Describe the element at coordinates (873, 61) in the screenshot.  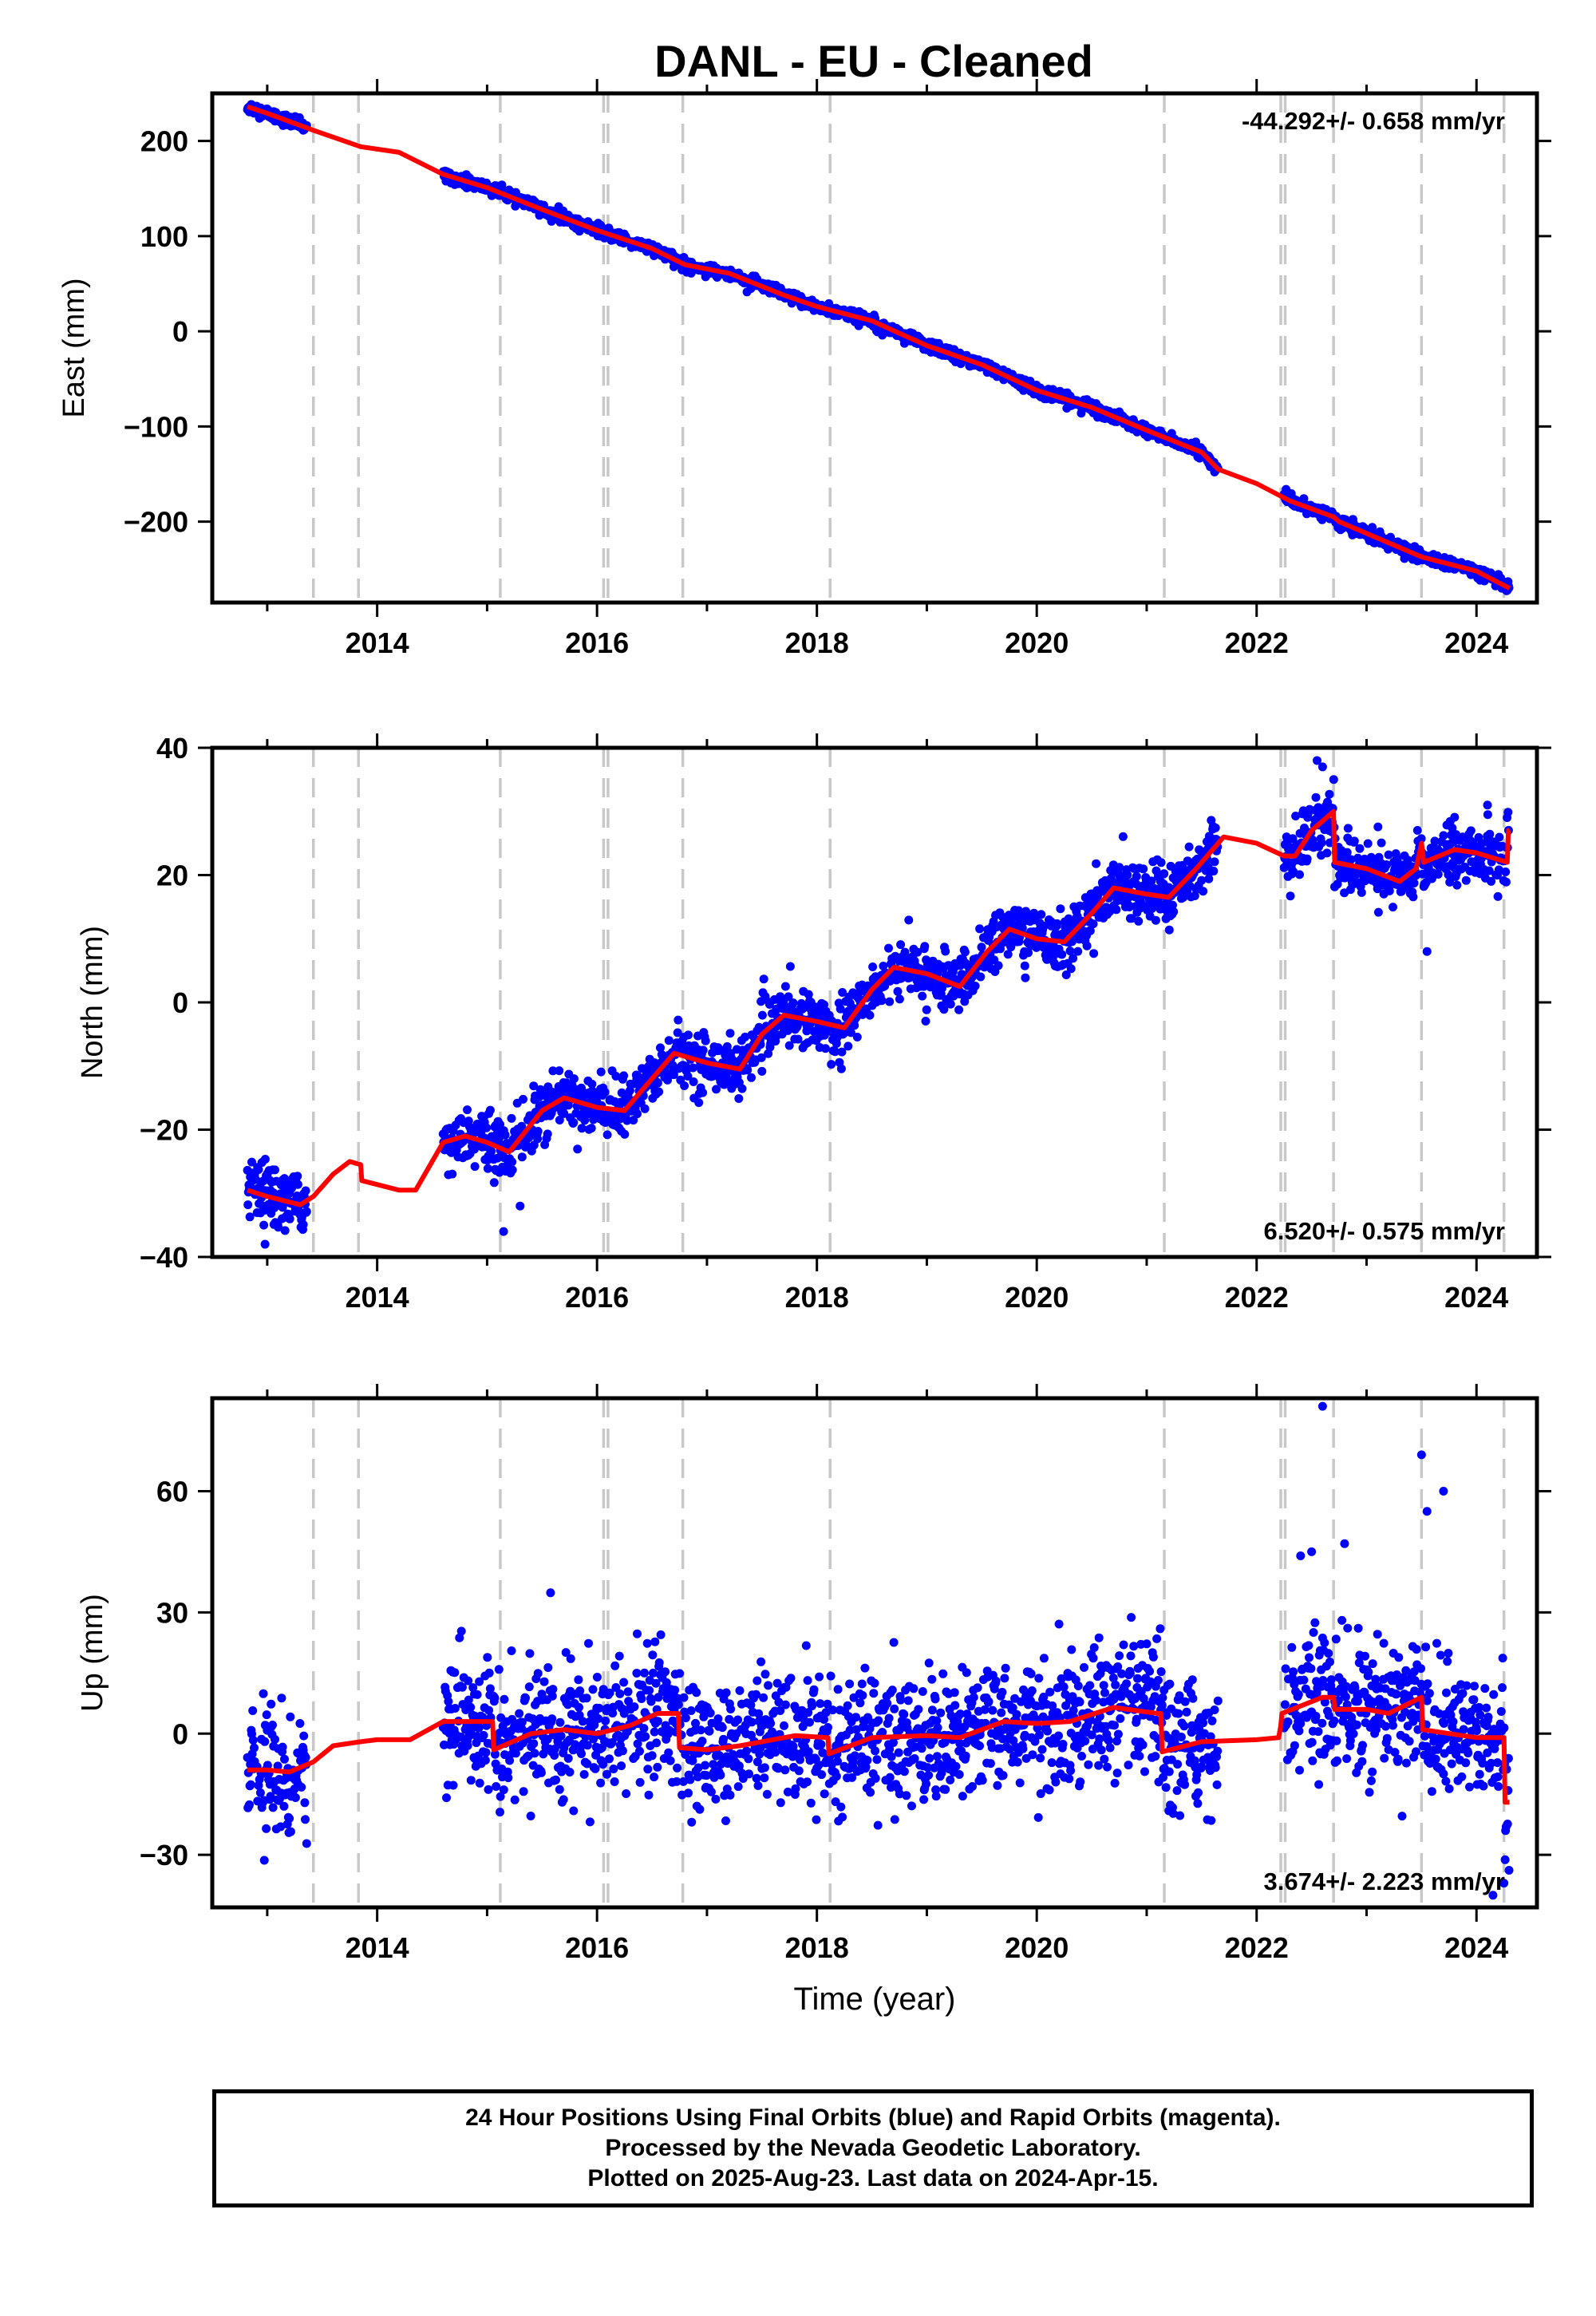
I see `chart-title: DANL - EU - Cleaned` at that location.